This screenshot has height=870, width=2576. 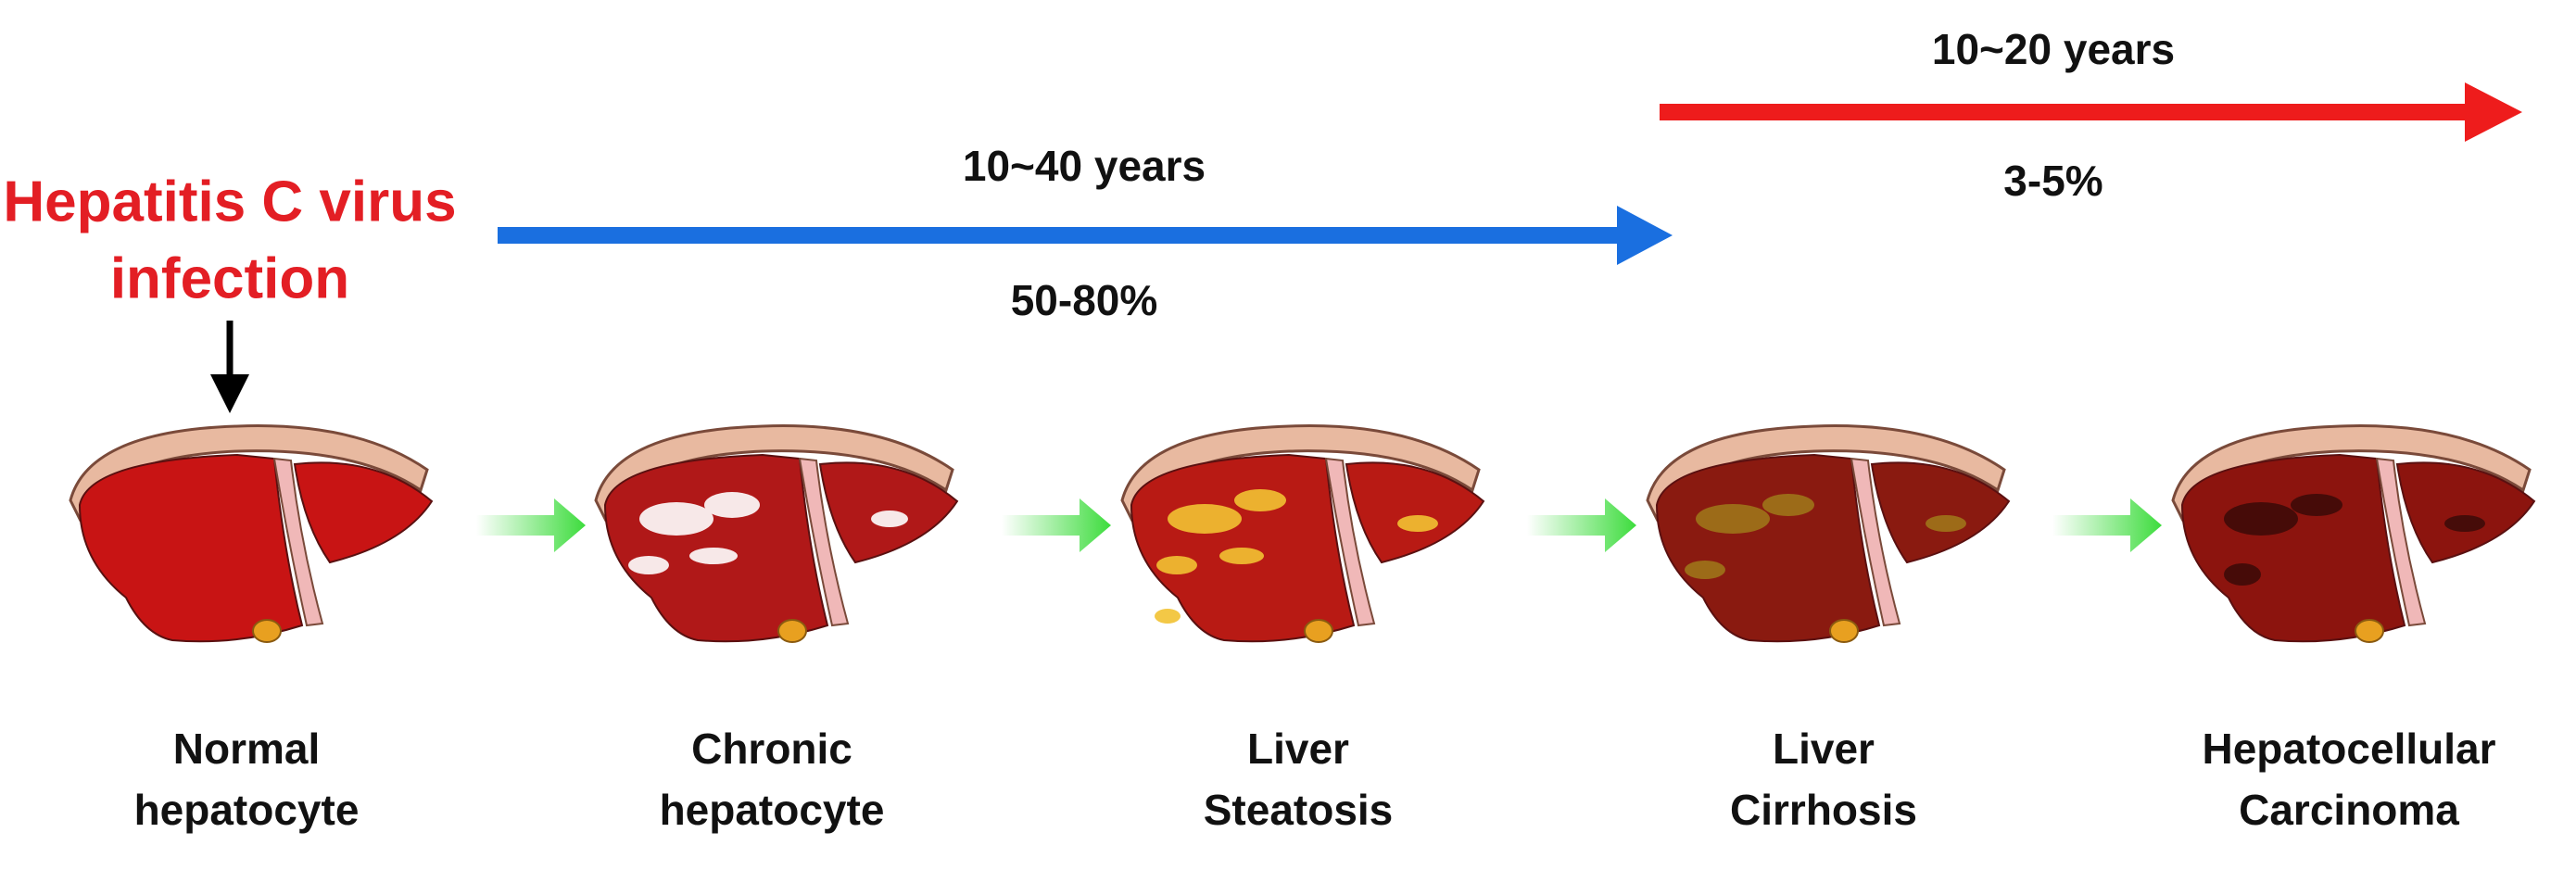 What do you see at coordinates (246, 749) in the screenshot?
I see `stage-label: Normal` at bounding box center [246, 749].